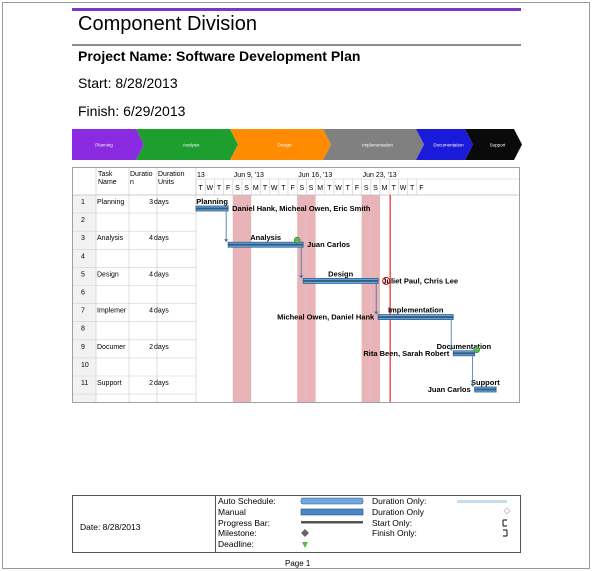 Image resolution: width=592 pixels, height=571 pixels. I want to click on project-name: Project Name: Software Development Plan, so click(219, 56).